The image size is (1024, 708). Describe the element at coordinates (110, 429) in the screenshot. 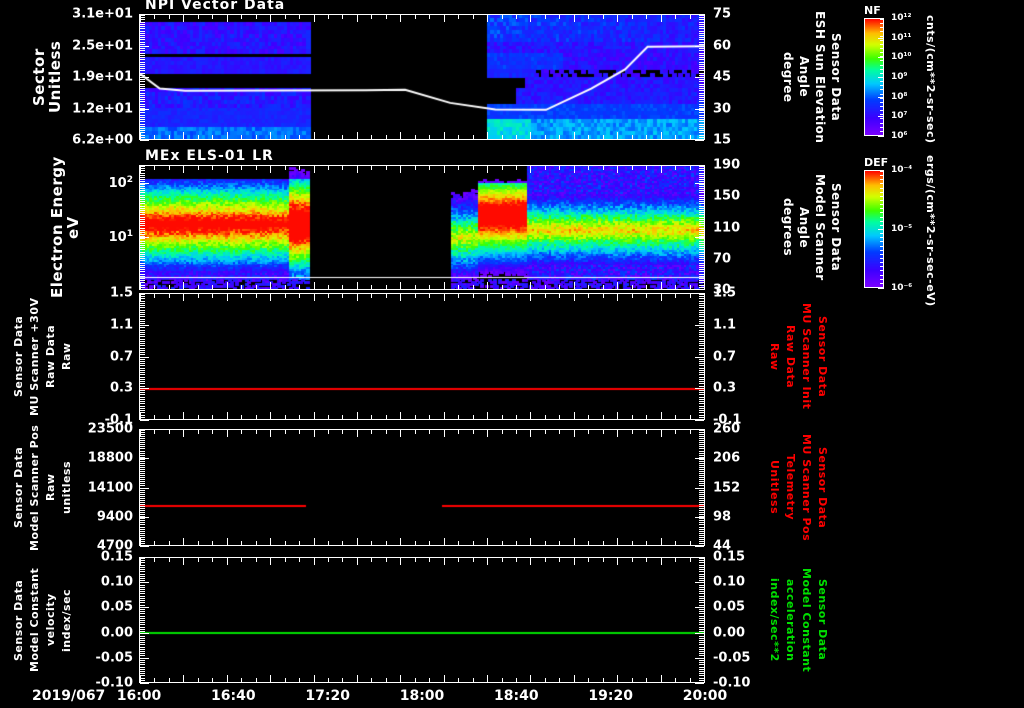

I see `y-tick-label-left: 23500` at that location.